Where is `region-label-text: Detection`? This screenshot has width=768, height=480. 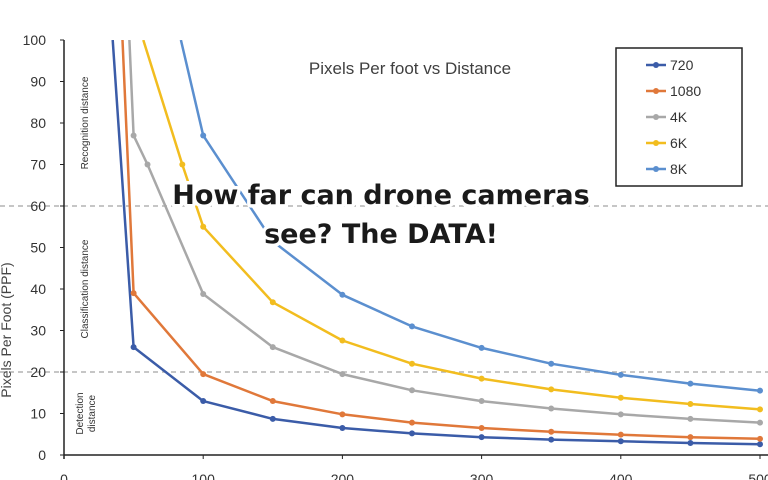 region-label-text: Detection is located at coordinates (80, 413).